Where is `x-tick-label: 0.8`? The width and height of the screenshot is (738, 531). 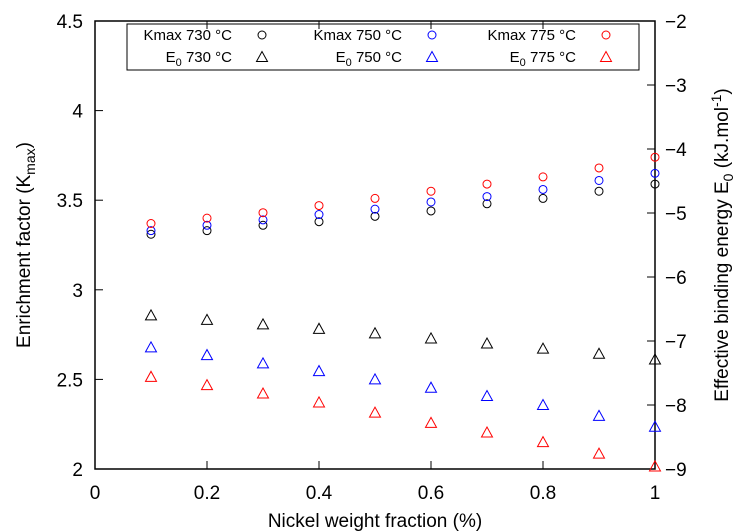
x-tick-label: 0.8 is located at coordinates (543, 493).